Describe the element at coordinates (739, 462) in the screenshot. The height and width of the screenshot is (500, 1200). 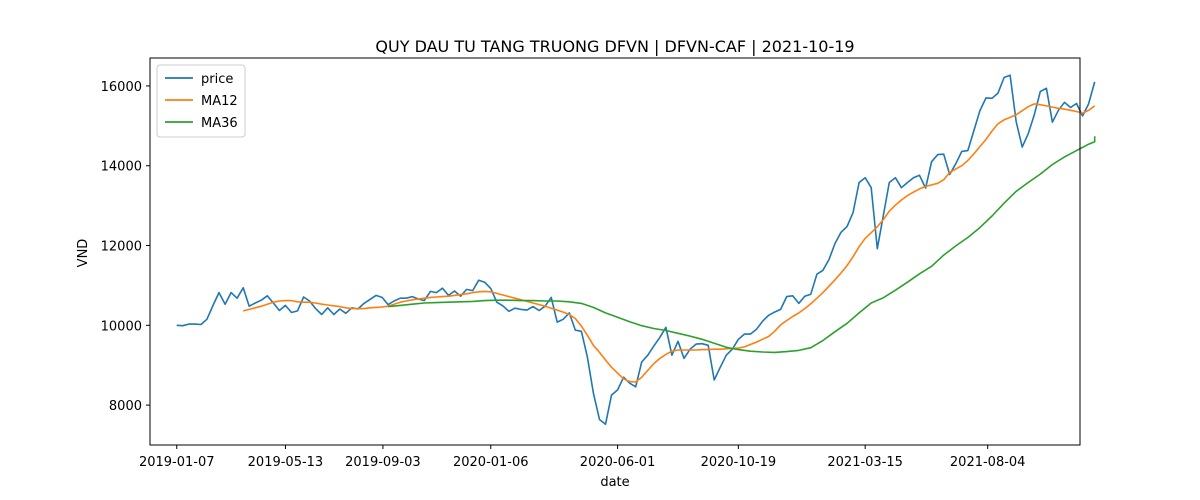
I see `x-tick-label: 2020-10-19` at that location.